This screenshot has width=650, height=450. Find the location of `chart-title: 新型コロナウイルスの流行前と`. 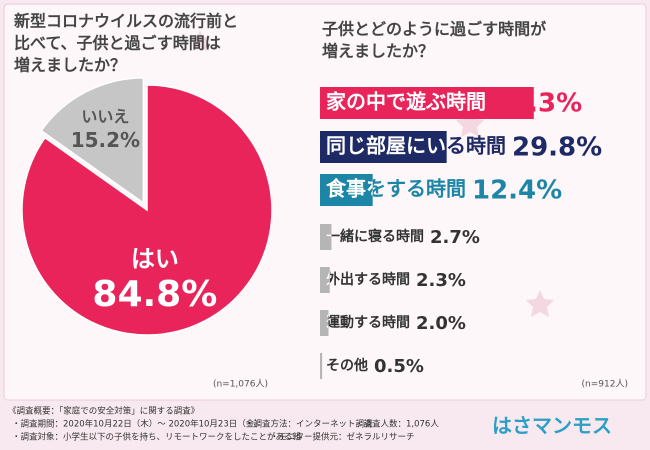

chart-title: 新型コロナウイルスの流行前と is located at coordinates (126, 21).